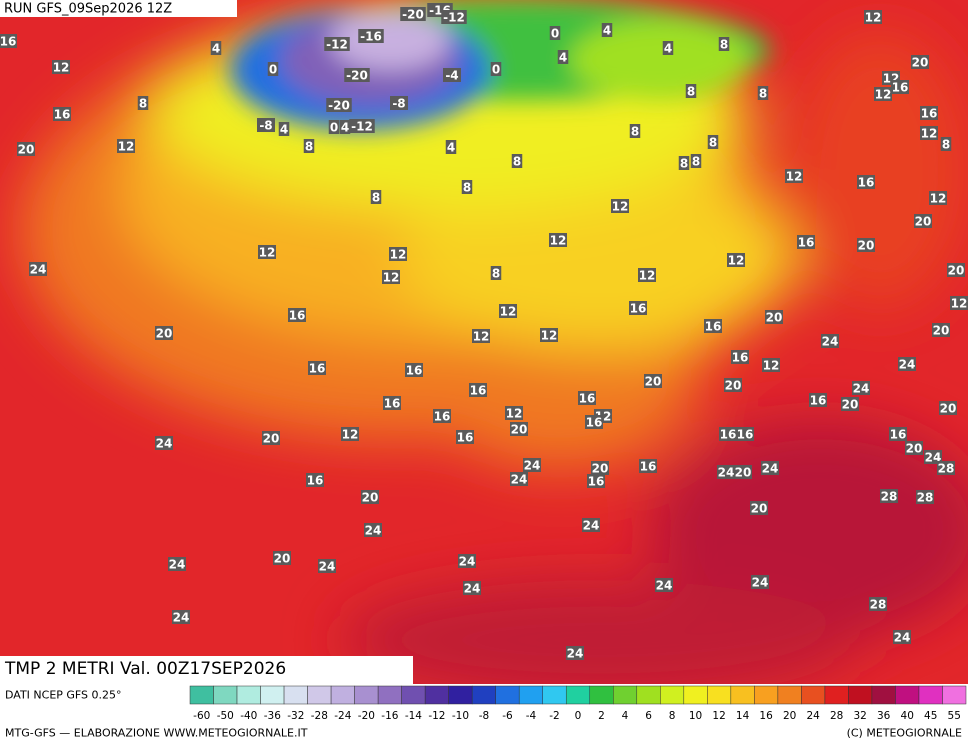 The height and width of the screenshot is (745, 968). Describe the element at coordinates (436, 716) in the screenshot. I see `colorbar-label: -12` at that location.